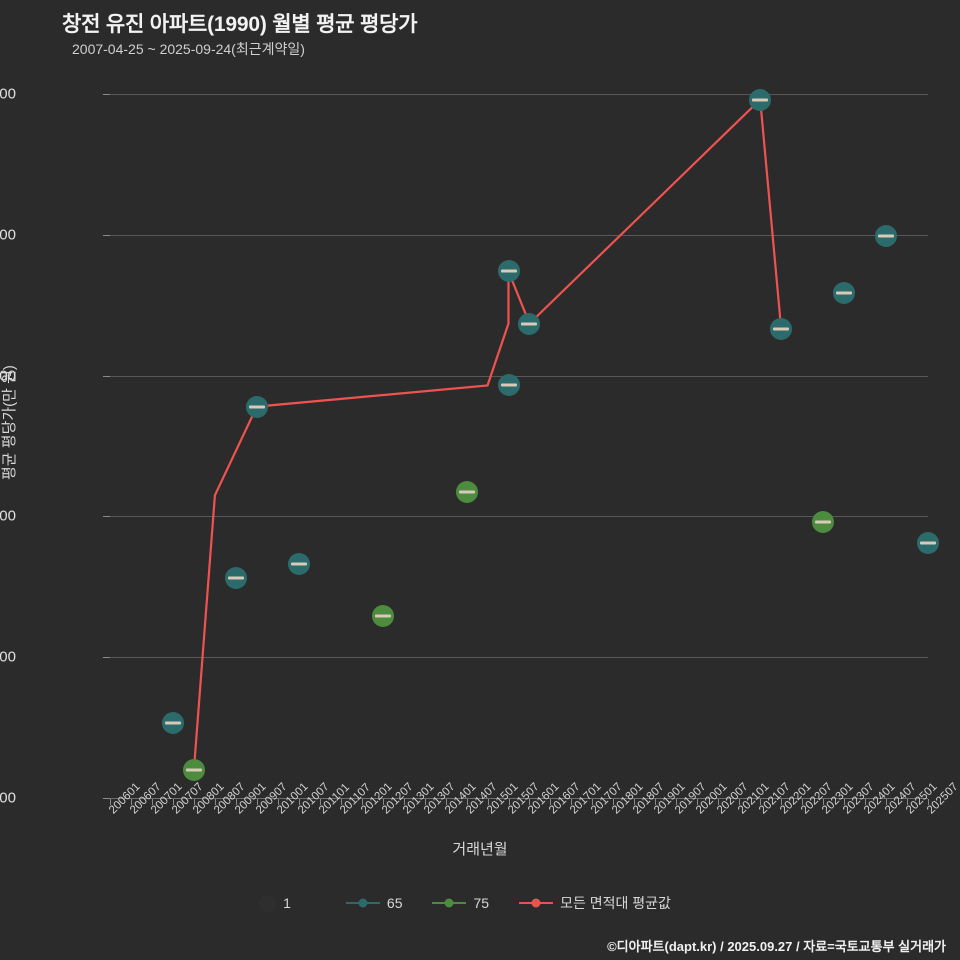 The image size is (960, 960). I want to click on legend-label: 모든 면적대 평균값, so click(615, 903).